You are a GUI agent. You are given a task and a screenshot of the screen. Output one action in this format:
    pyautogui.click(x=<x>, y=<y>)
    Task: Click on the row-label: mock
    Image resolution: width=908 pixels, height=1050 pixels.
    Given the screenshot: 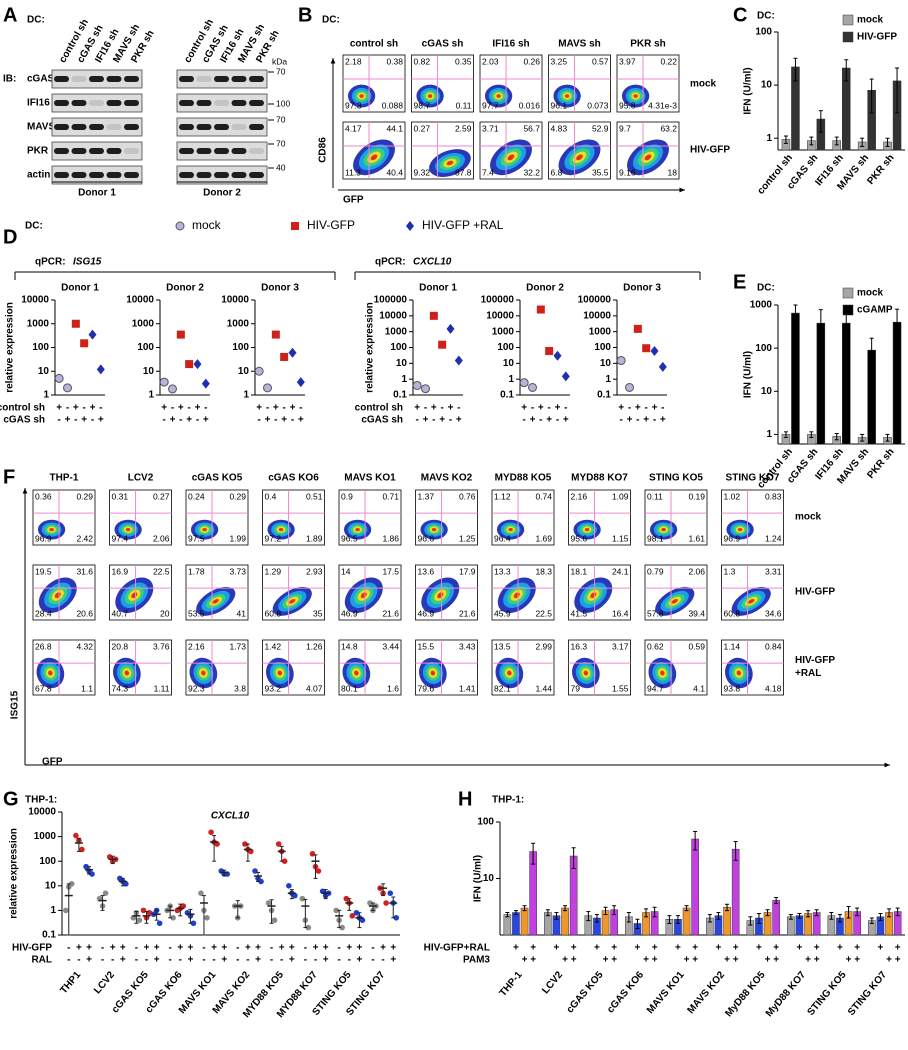 What is the action you would take?
    pyautogui.click(x=808, y=517)
    